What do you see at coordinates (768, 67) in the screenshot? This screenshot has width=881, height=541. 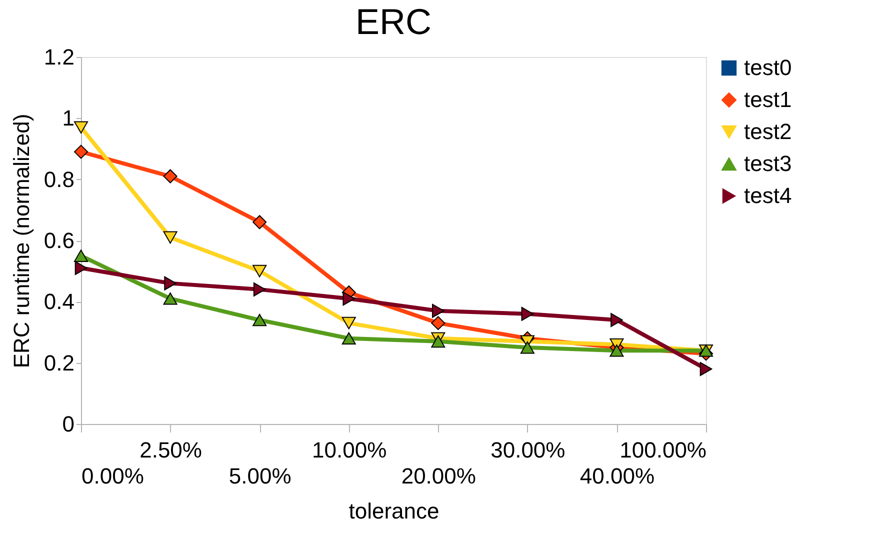 I see `legend-label: test0` at bounding box center [768, 67].